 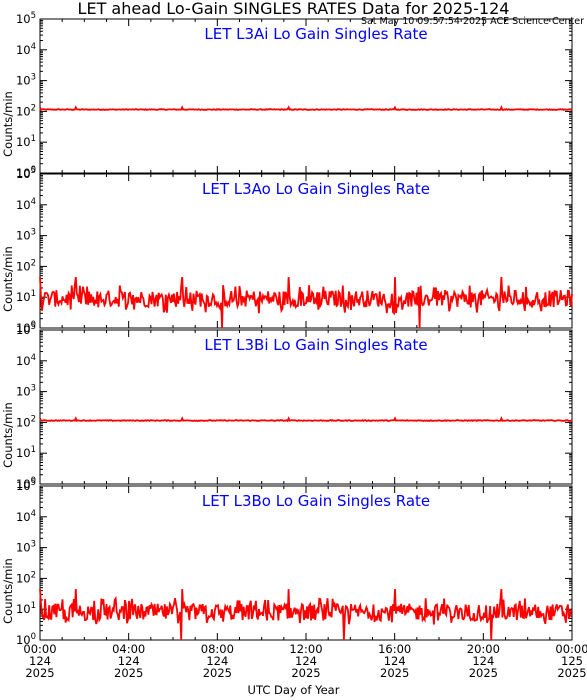 What do you see at coordinates (316, 189) in the screenshot?
I see `panel-title: LET L3Ao Lo Gain Singles Rate` at bounding box center [316, 189].